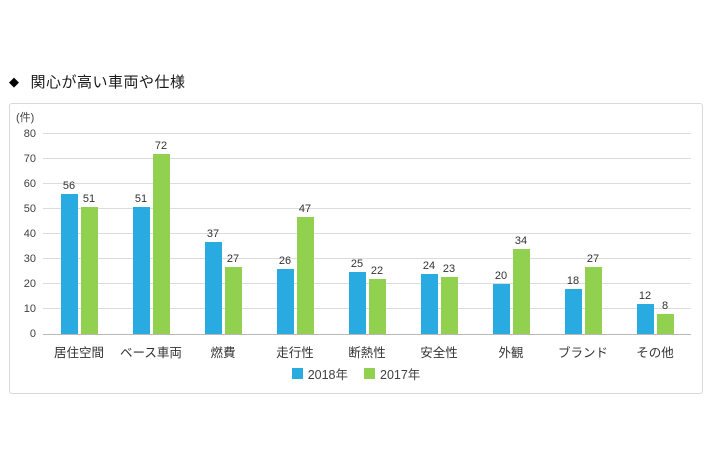 This screenshot has height=473, width=710. I want to click on bar-group-5: 25 22, so click(367, 234).